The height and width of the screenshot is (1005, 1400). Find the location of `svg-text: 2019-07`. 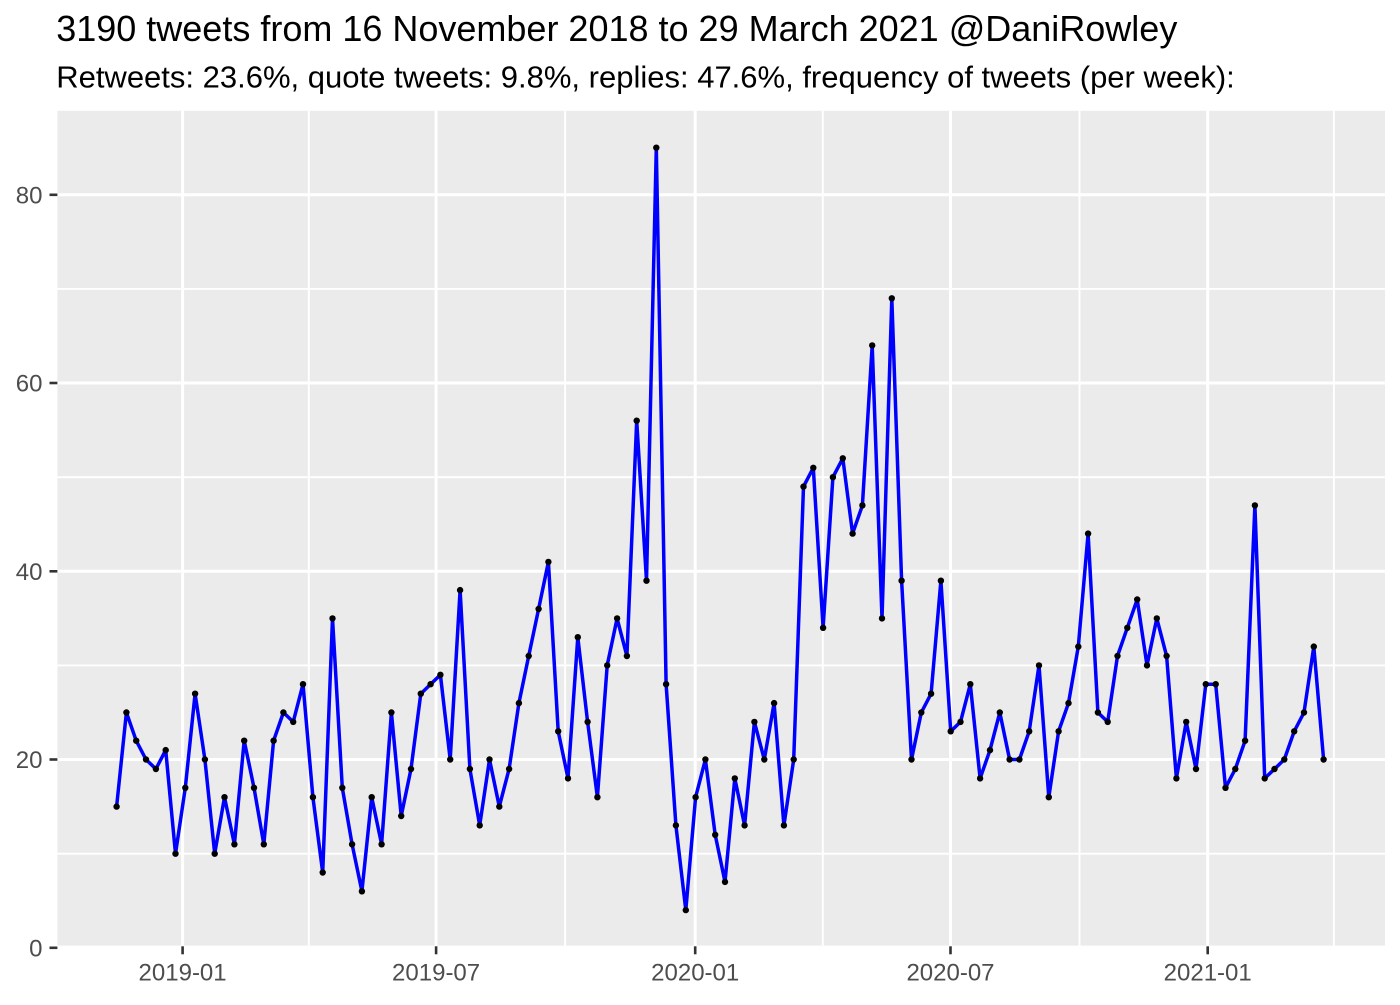

svg-text: 2019-07 is located at coordinates (436, 973).